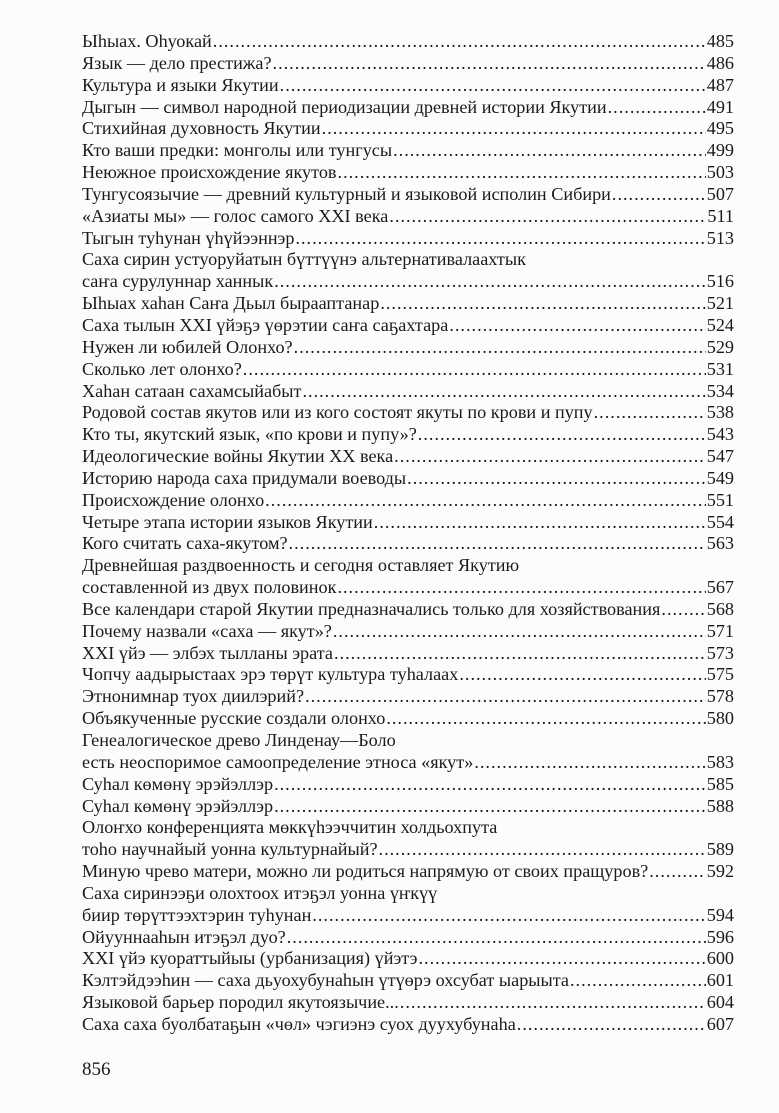  Describe the element at coordinates (720, 368) in the screenshot. I see `toc-entry-page: 531` at that location.